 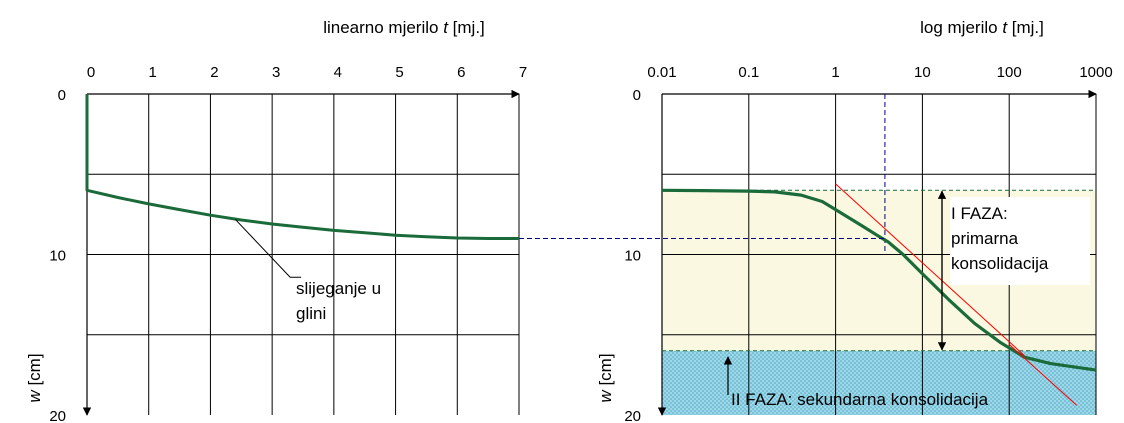 I want to click on left-x-tick-label: 5, so click(x=399, y=72).